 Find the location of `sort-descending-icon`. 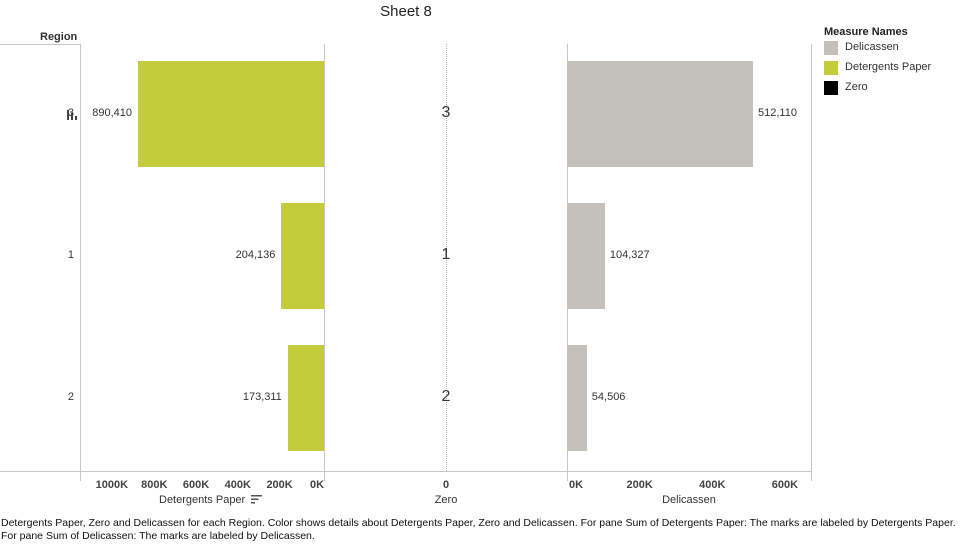

sort-descending-icon is located at coordinates (257, 499).